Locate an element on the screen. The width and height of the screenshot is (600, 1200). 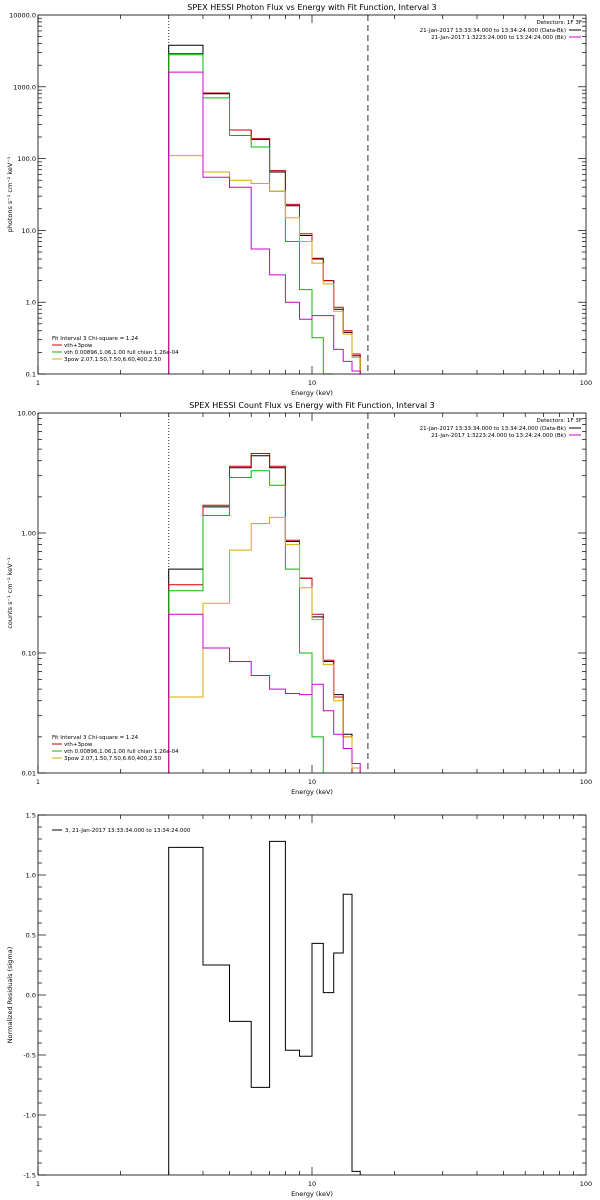
y-axis-label: photons s⁻¹ cm⁻² keV⁻¹ is located at coordinates (10, 194).